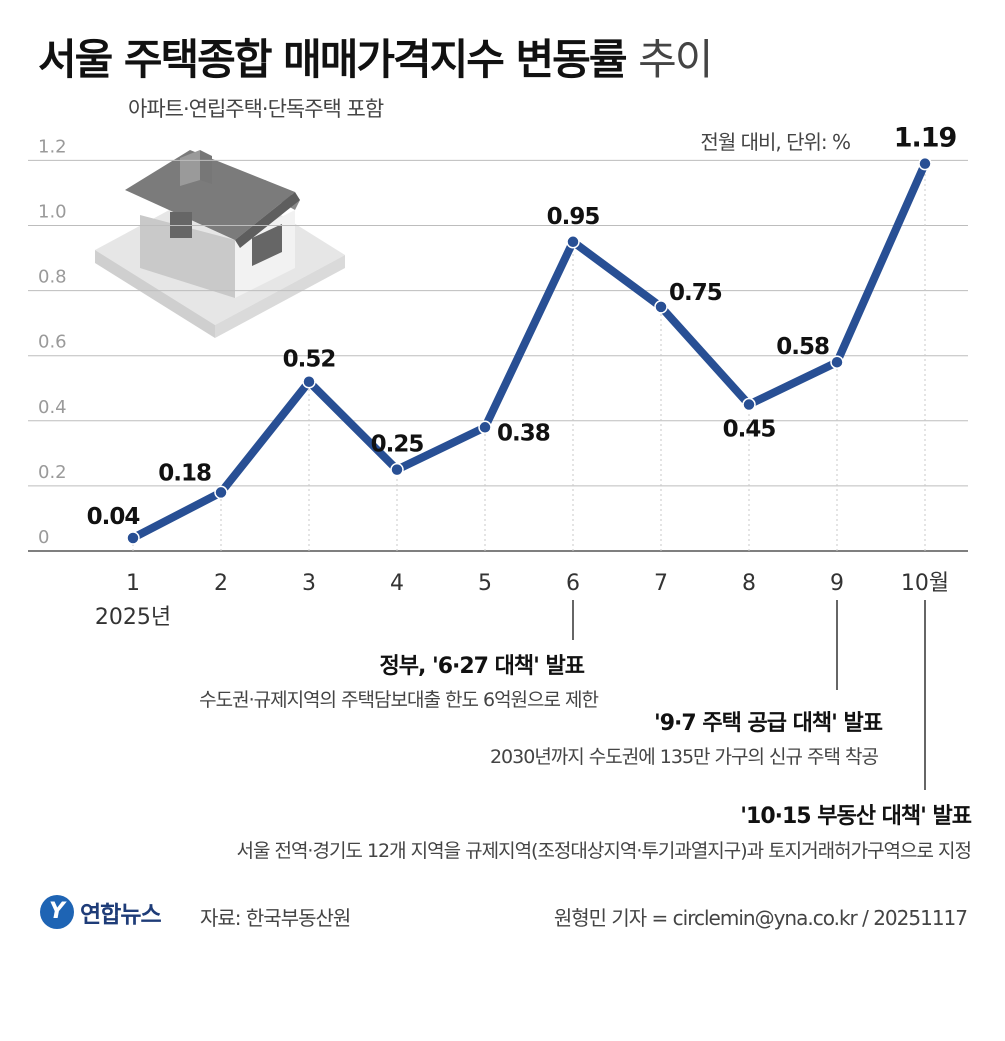 Image resolution: width=1005 pixels, height=1041 pixels. What do you see at coordinates (52, 472) in the screenshot?
I see `y-tick-label: 0.2` at bounding box center [52, 472].